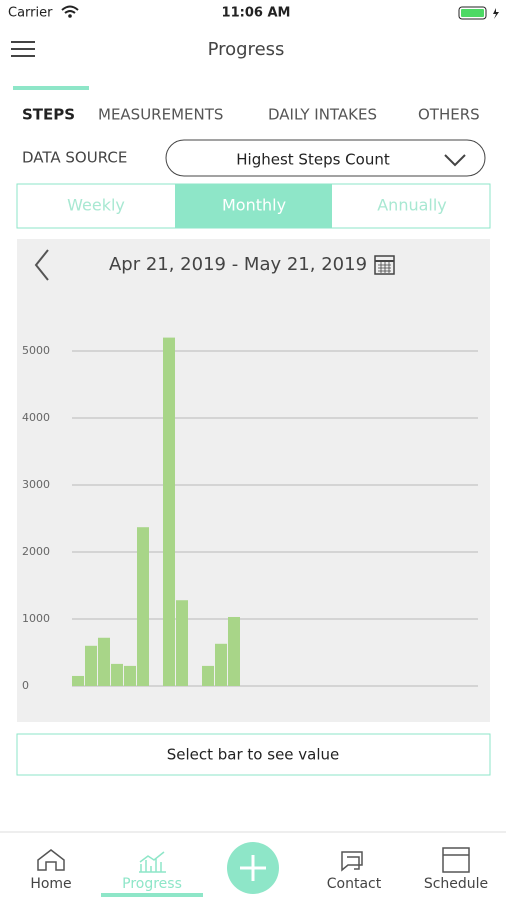 The width and height of the screenshot is (506, 904). What do you see at coordinates (36, 417) in the screenshot?
I see `y-tick-label: 4000` at bounding box center [36, 417].